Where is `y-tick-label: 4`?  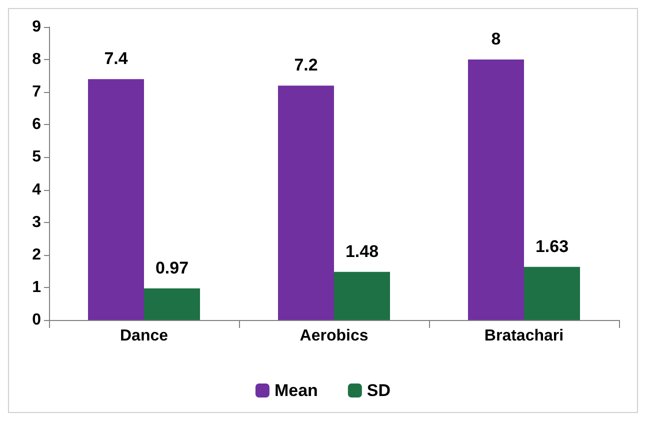 y-tick-label: 4 is located at coordinates (37, 189).